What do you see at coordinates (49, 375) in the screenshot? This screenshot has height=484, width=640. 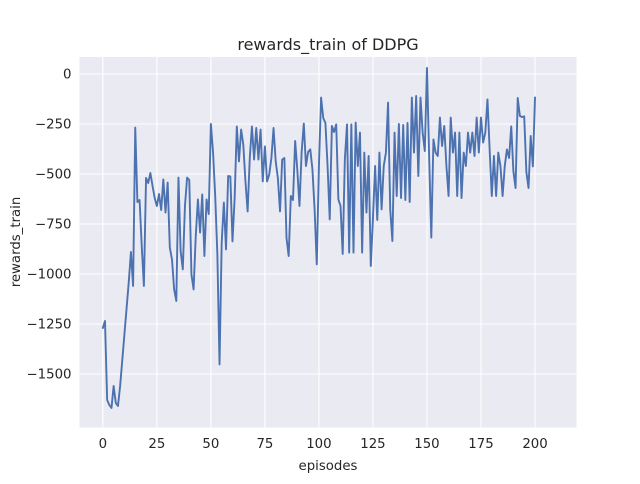 I see `y-tick-label: −1500` at bounding box center [49, 375].